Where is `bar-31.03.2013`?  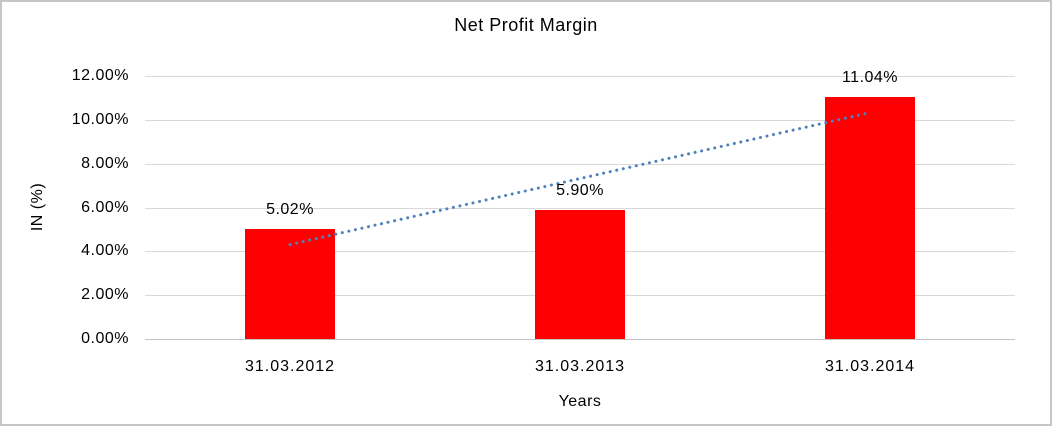
bar-31.03.2013 is located at coordinates (580, 274).